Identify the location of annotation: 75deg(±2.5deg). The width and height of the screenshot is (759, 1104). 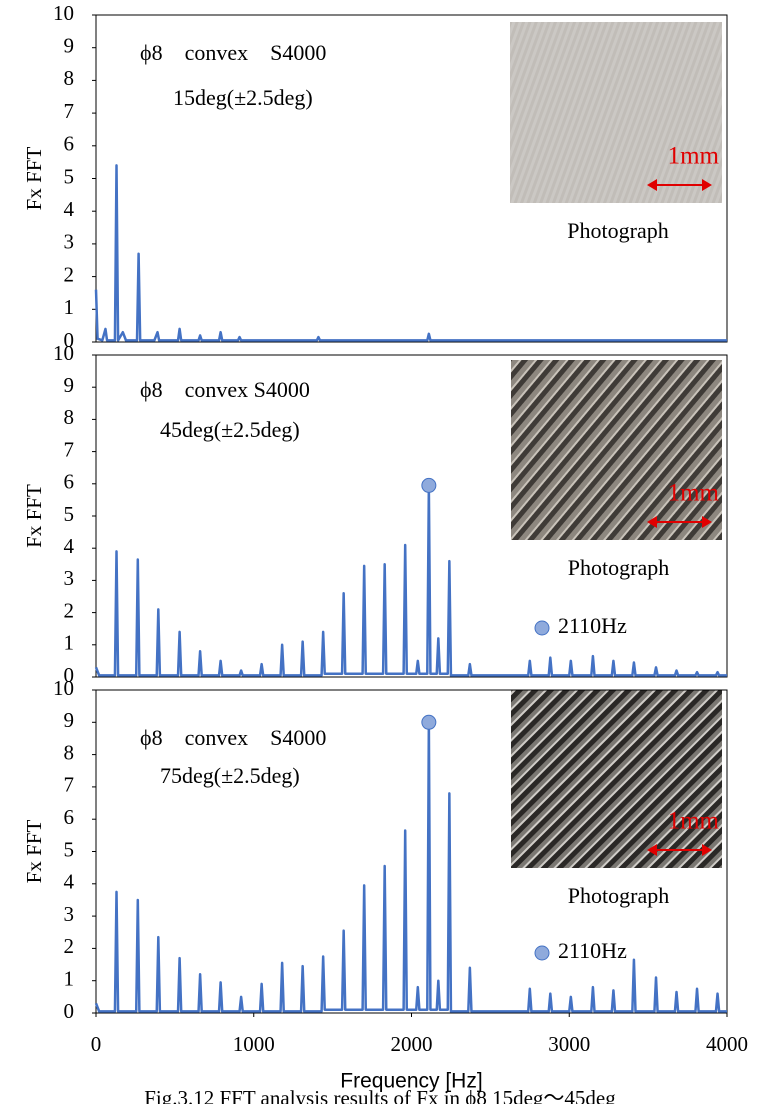
(230, 775).